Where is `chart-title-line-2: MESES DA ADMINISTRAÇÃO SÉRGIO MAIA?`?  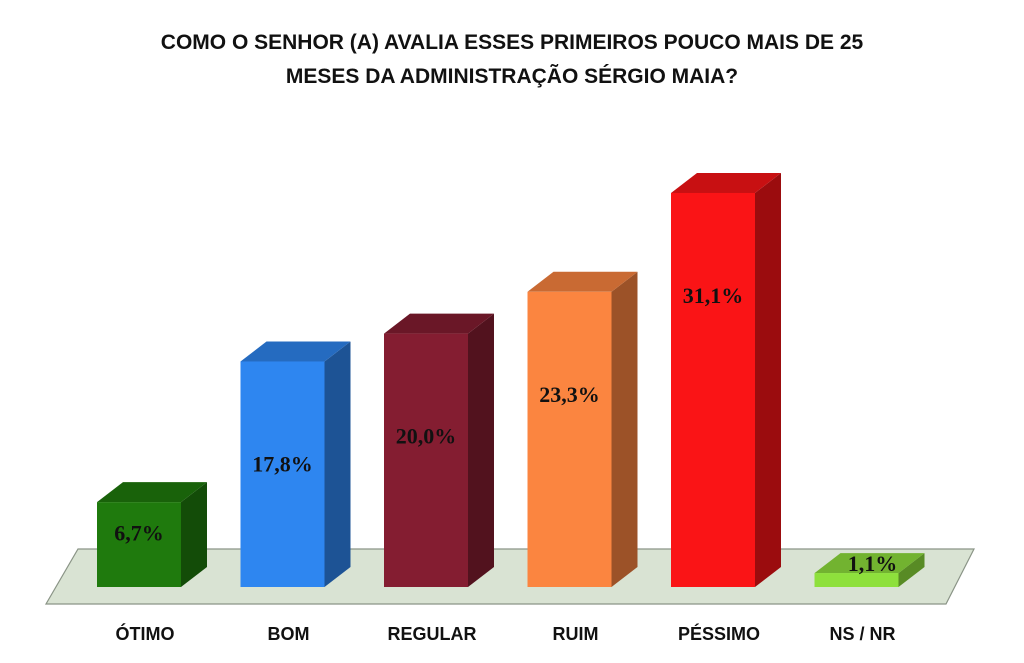 chart-title-line-2: MESES DA ADMINISTRAÇÃO SÉRGIO MAIA? is located at coordinates (512, 76).